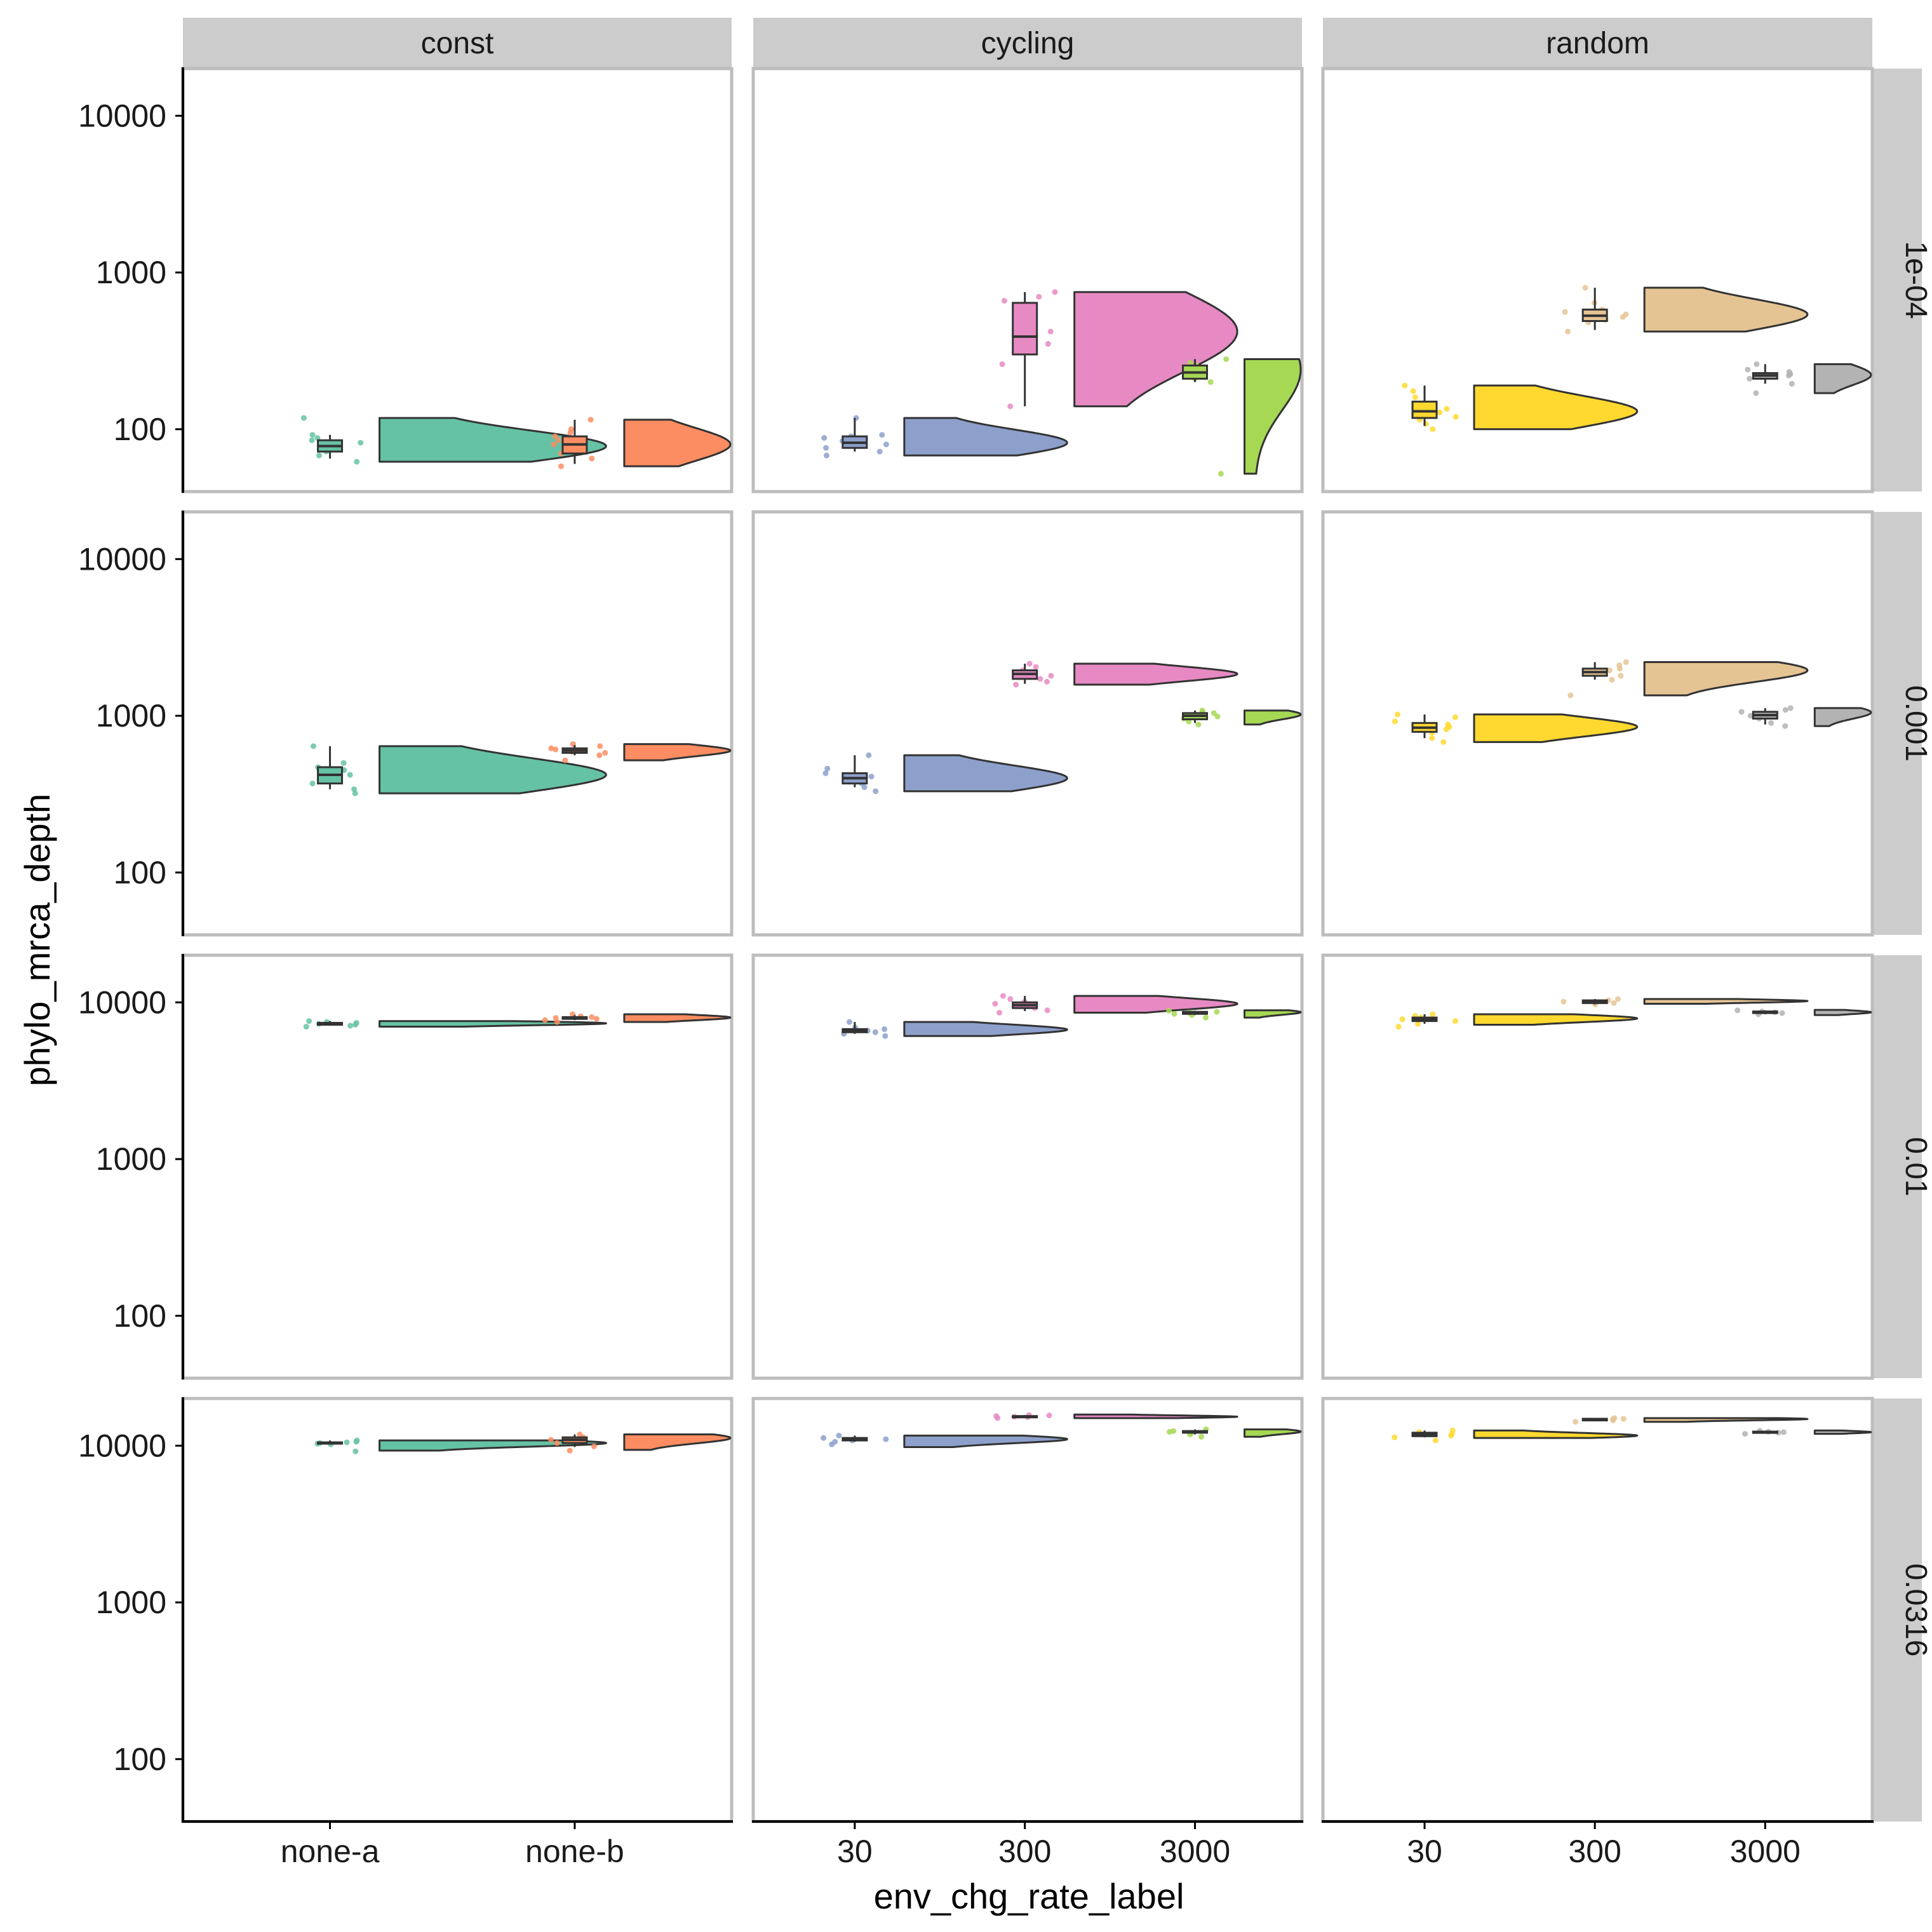 The image size is (1932, 1932). I want to click on y-tick-label: 1000, so click(131, 272).